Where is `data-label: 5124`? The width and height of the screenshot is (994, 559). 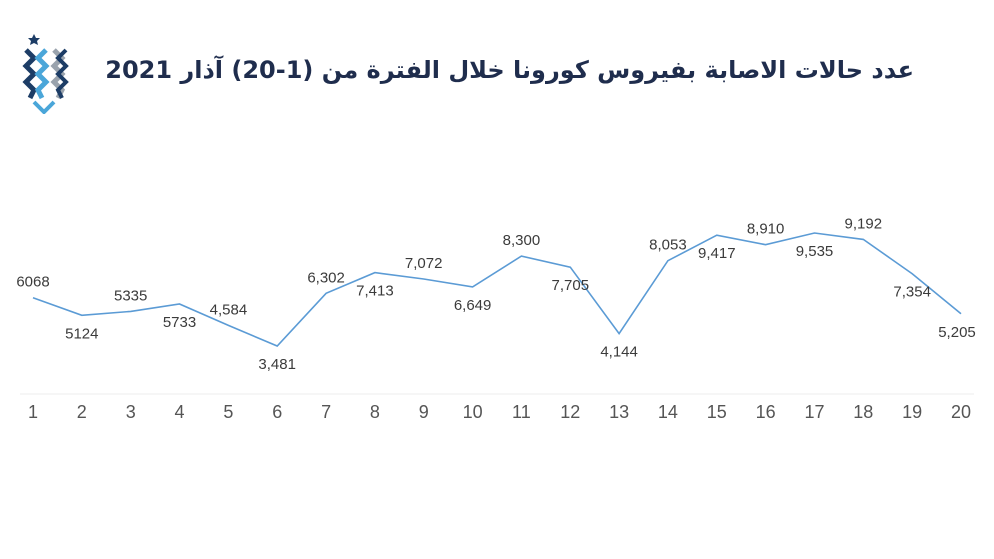 data-label: 5124 is located at coordinates (81, 333).